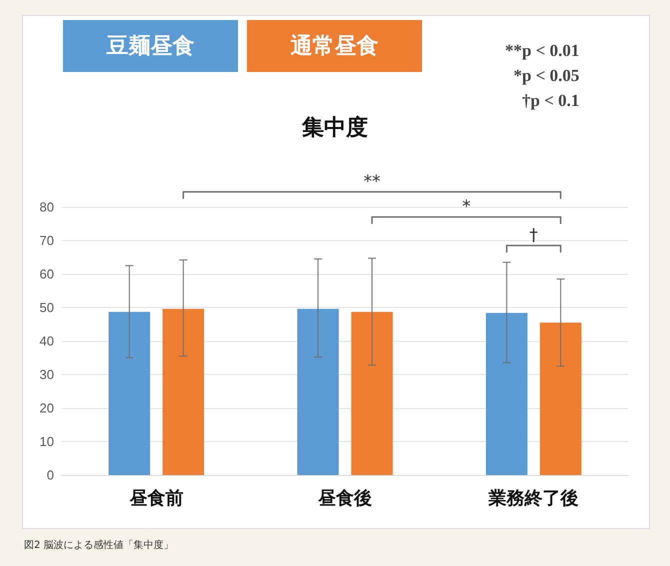  What do you see at coordinates (334, 46) in the screenshot?
I see `text: 通常昼食` at bounding box center [334, 46].